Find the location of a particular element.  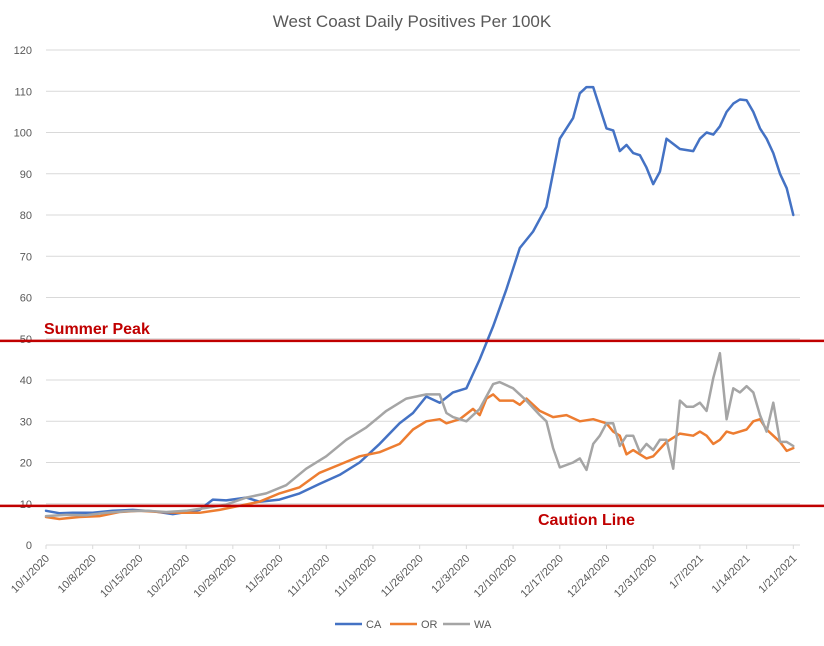

legend-label-ca: CA is located at coordinates (374, 625).